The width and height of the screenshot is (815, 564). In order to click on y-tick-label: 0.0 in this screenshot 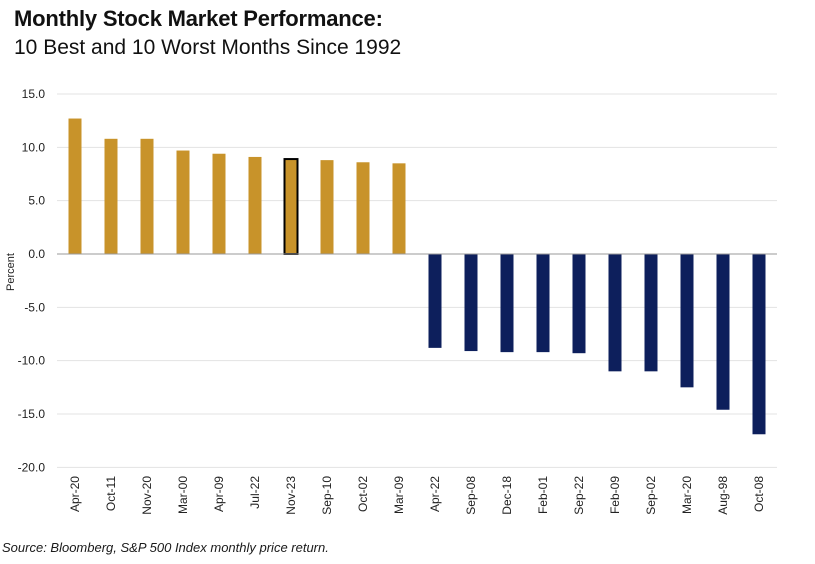, I will do `click(36, 254)`.